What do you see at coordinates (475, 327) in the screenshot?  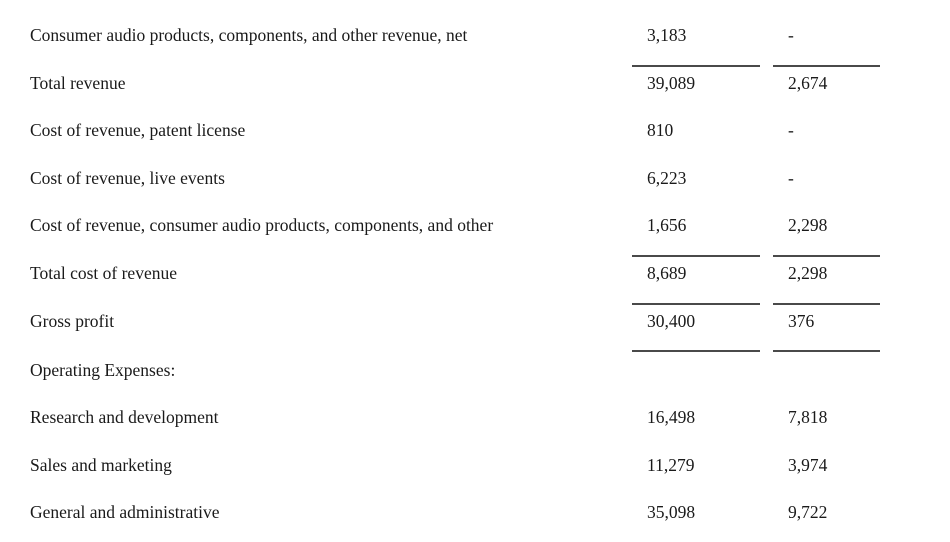 I see `table-row: Gross profit 30,400 376` at bounding box center [475, 327].